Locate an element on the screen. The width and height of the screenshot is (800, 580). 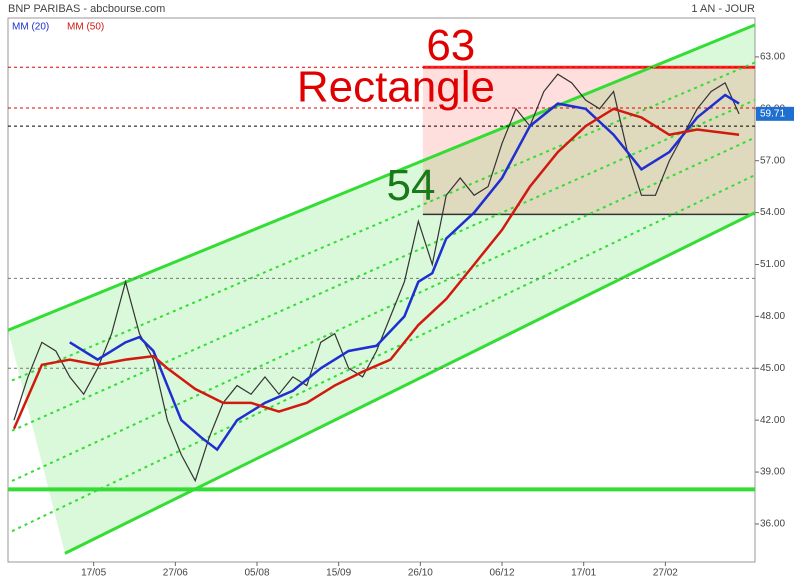
x-tick-label: 17/01 is located at coordinates (583, 573).